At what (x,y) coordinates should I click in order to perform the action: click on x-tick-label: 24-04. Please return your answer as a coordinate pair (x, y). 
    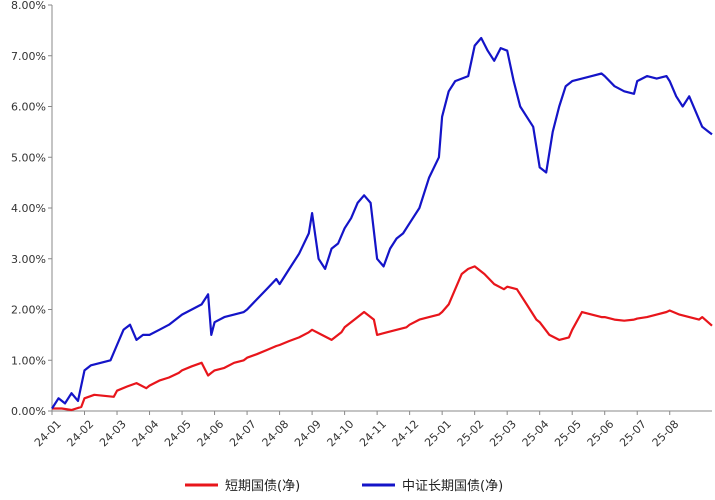
    Looking at the image, I should click on (146, 434).